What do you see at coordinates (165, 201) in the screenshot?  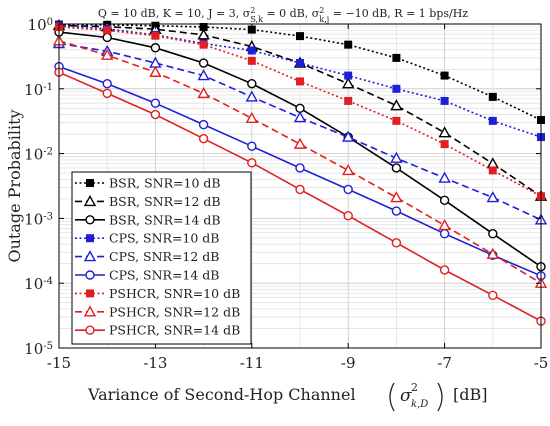 I see `legend-label: BSR, SNR=12 dB` at bounding box center [165, 201].